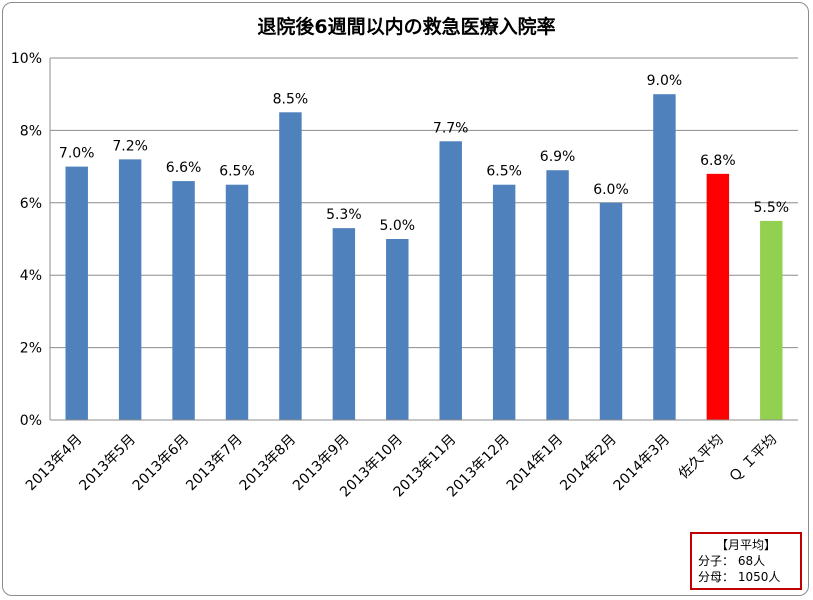 The height and width of the screenshot is (600, 813). I want to click on category-label: 2014年2月, so click(588, 463).